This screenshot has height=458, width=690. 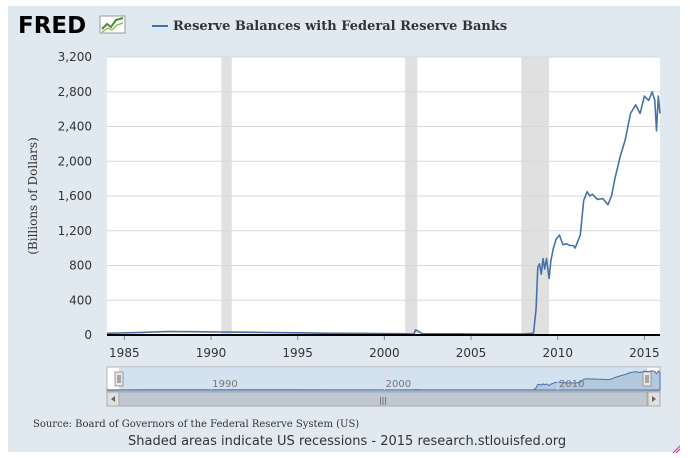 What do you see at coordinates (124, 353) in the screenshot?
I see `x-tick-label: 1985` at bounding box center [124, 353].